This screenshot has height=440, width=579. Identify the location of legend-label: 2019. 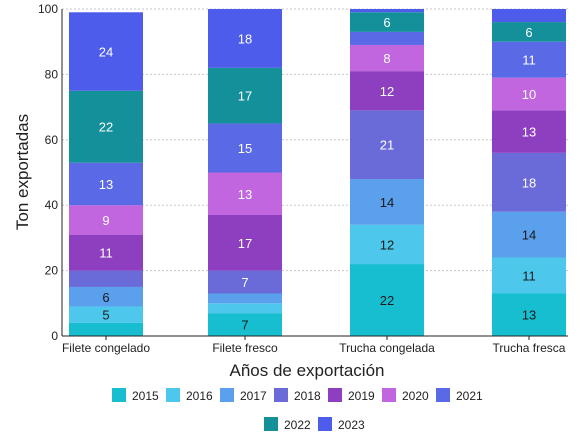
(361, 396).